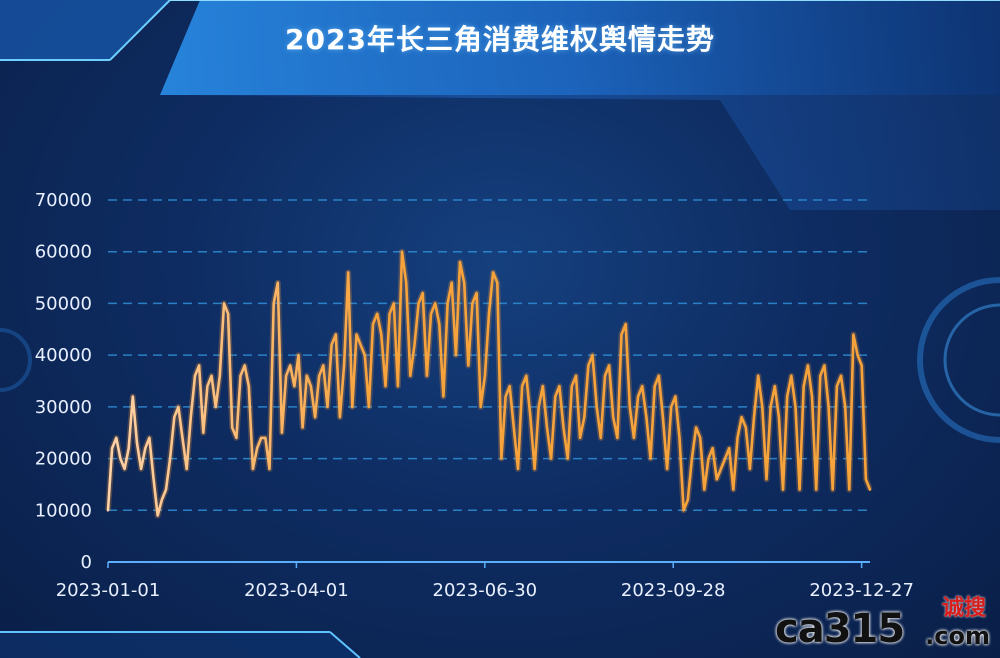  What do you see at coordinates (63, 303) in the screenshot?
I see `y-tick-label: 50000` at bounding box center [63, 303].